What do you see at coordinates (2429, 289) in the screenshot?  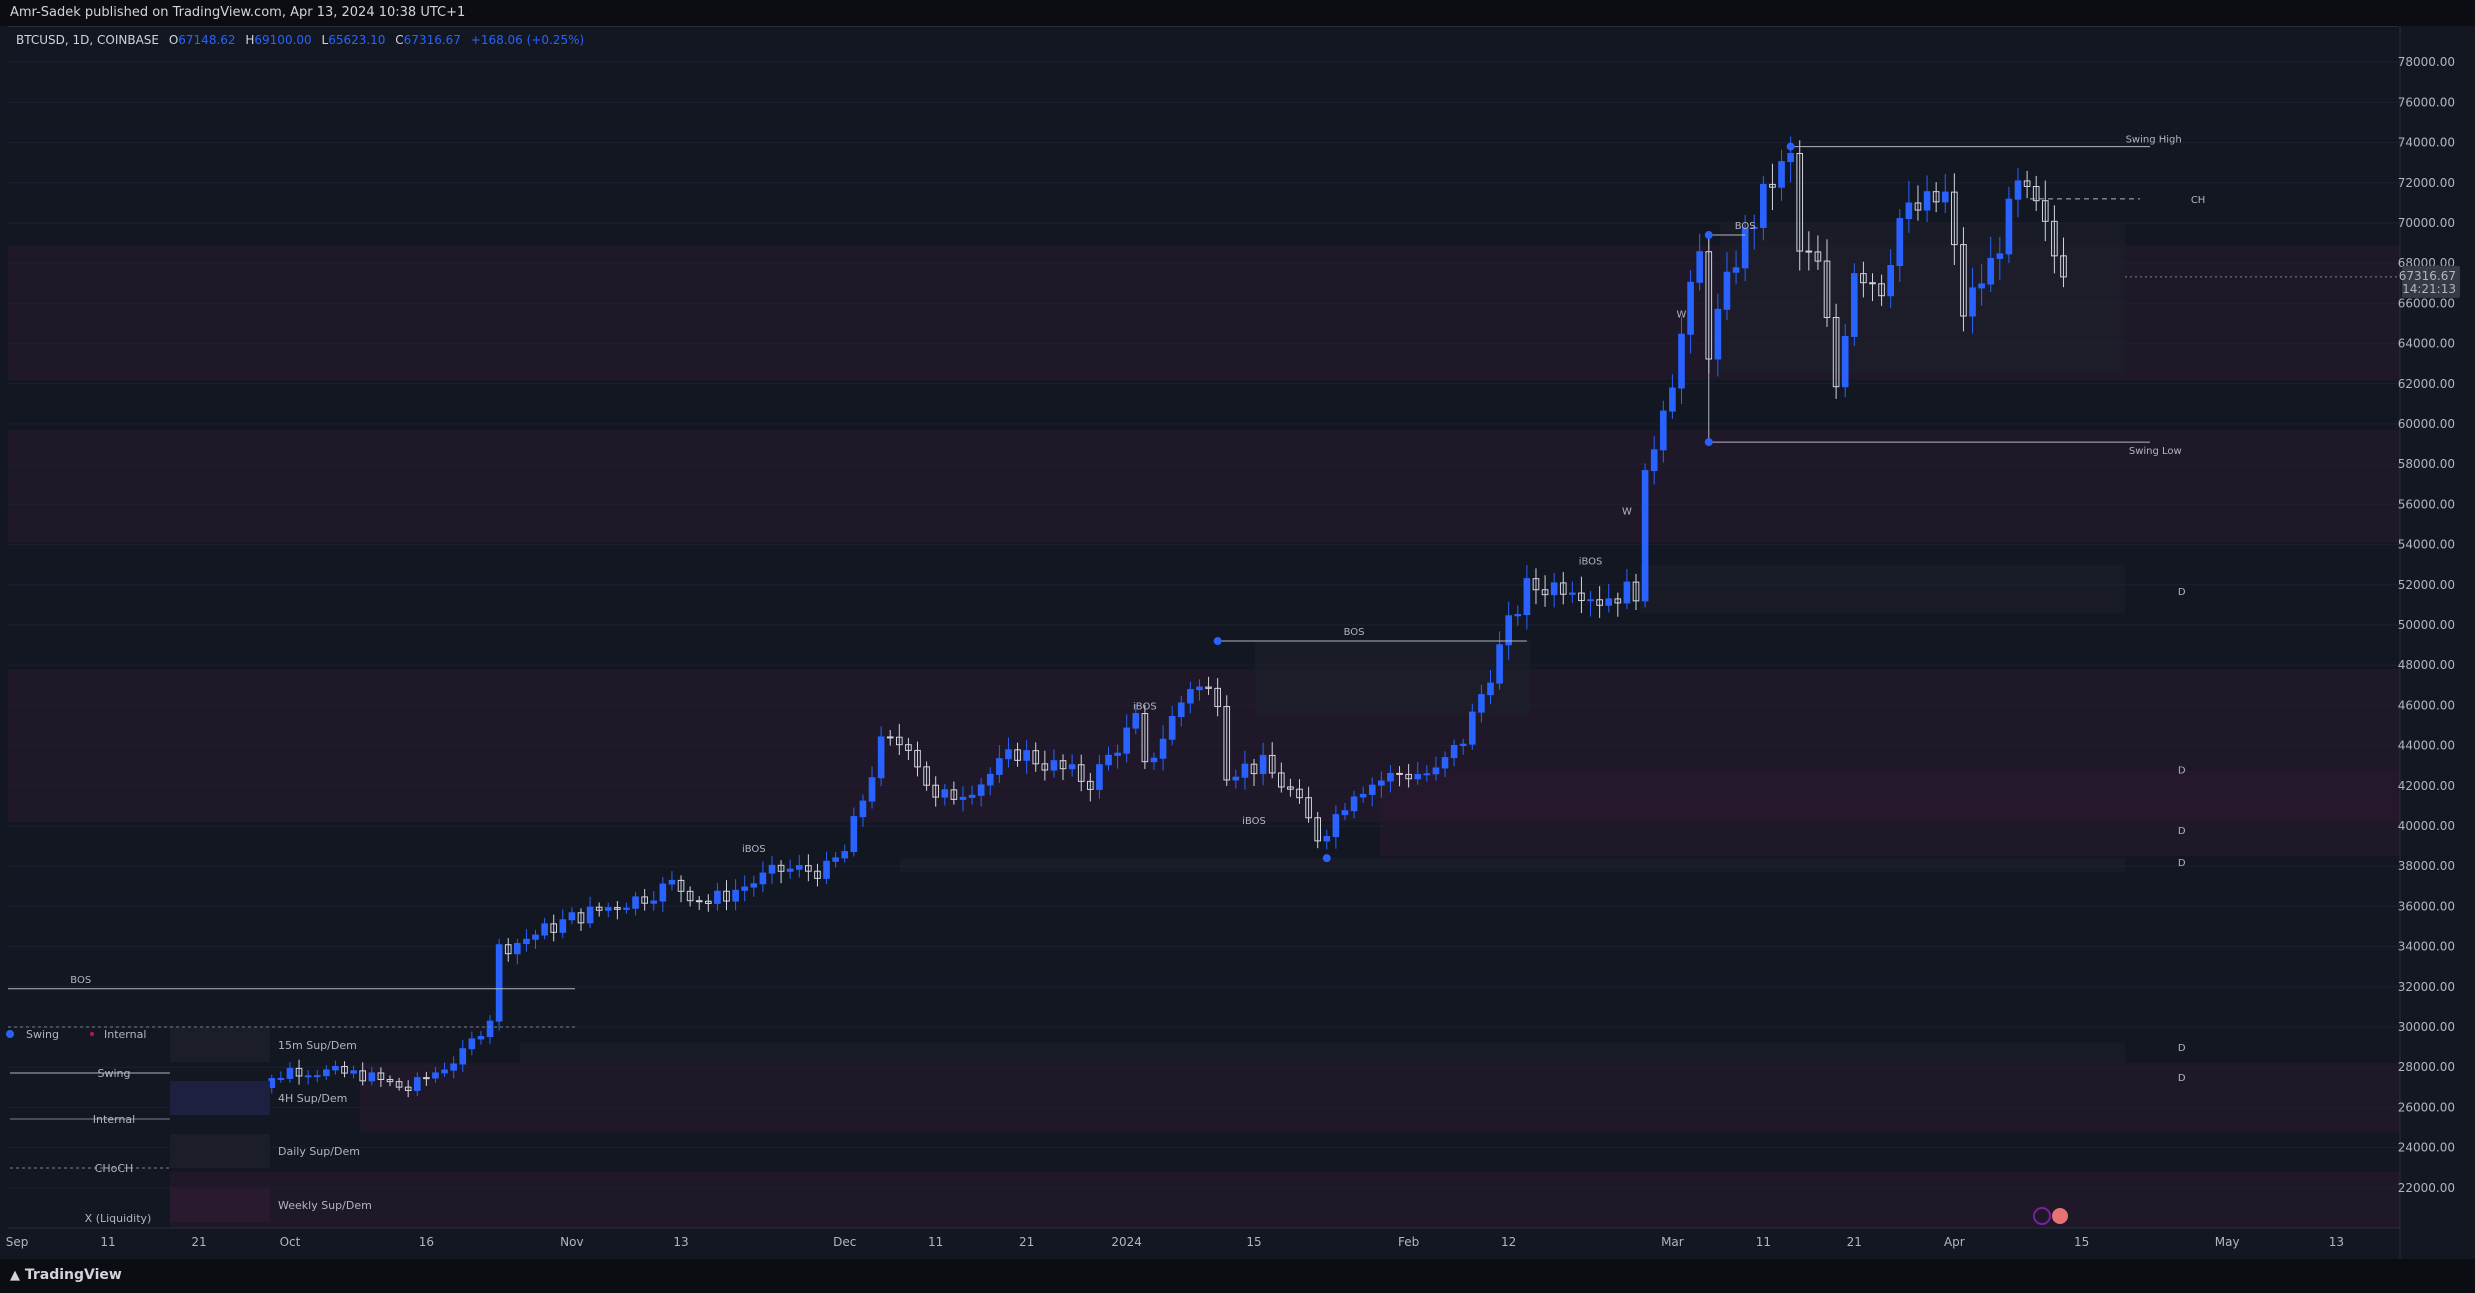 I see `countdown-label: 14:21:13` at bounding box center [2429, 289].